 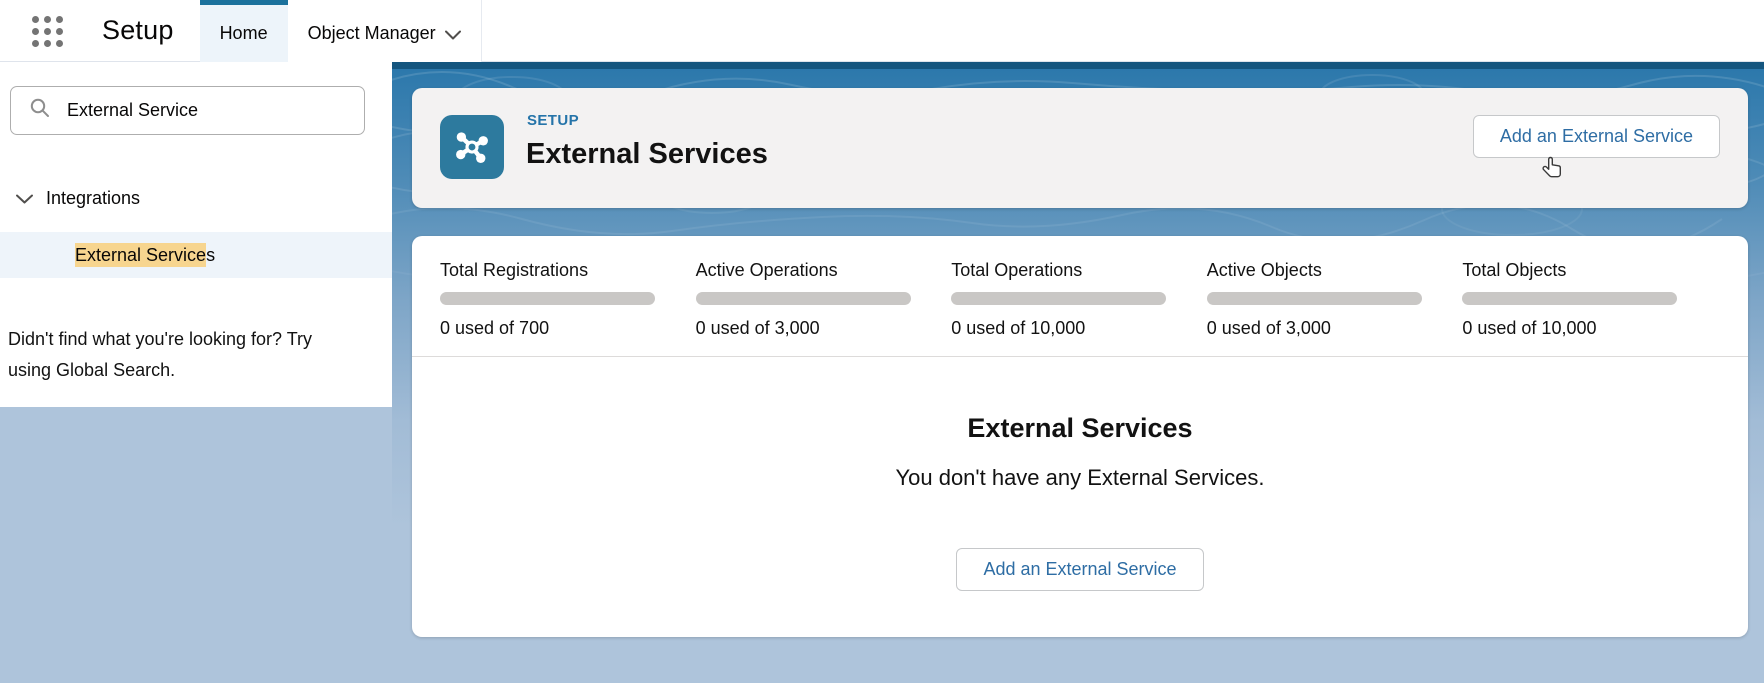 What do you see at coordinates (495, 328) in the screenshot?
I see `stat-status: 0 used of 700` at bounding box center [495, 328].